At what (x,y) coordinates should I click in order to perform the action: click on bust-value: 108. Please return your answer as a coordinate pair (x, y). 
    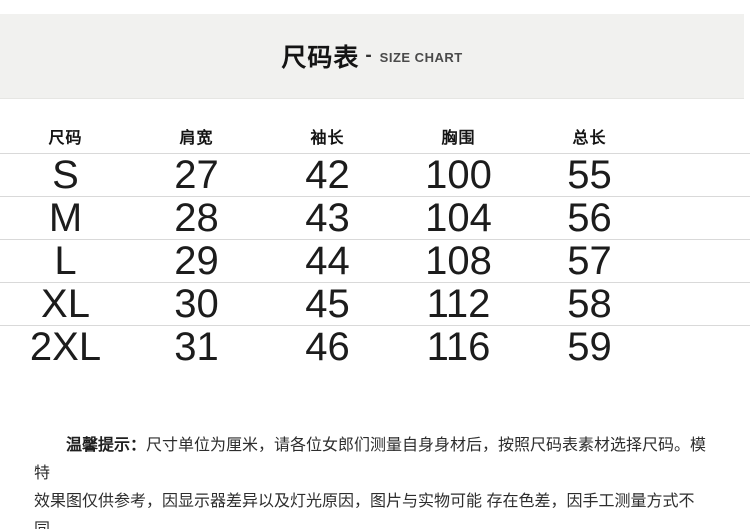
    Looking at the image, I should click on (458, 261).